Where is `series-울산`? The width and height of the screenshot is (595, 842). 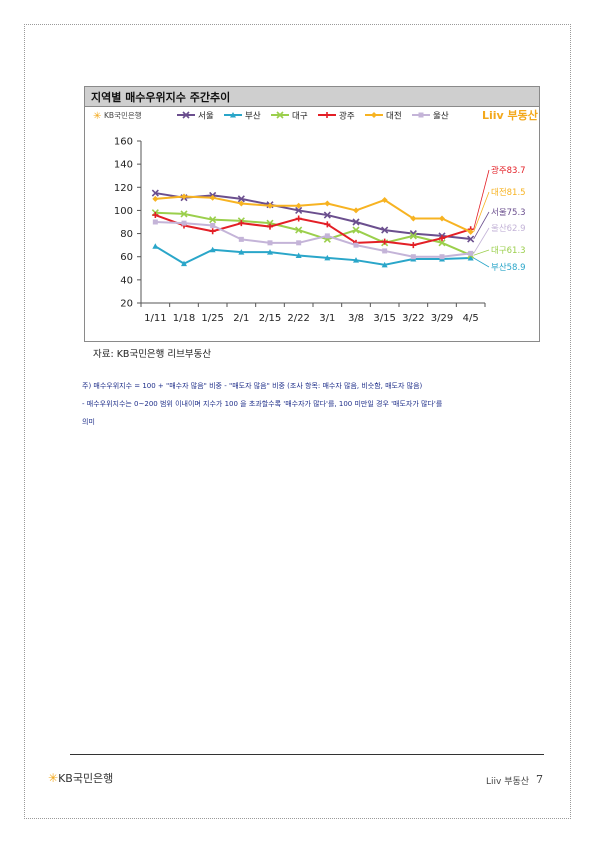 series-울산 is located at coordinates (313, 239).